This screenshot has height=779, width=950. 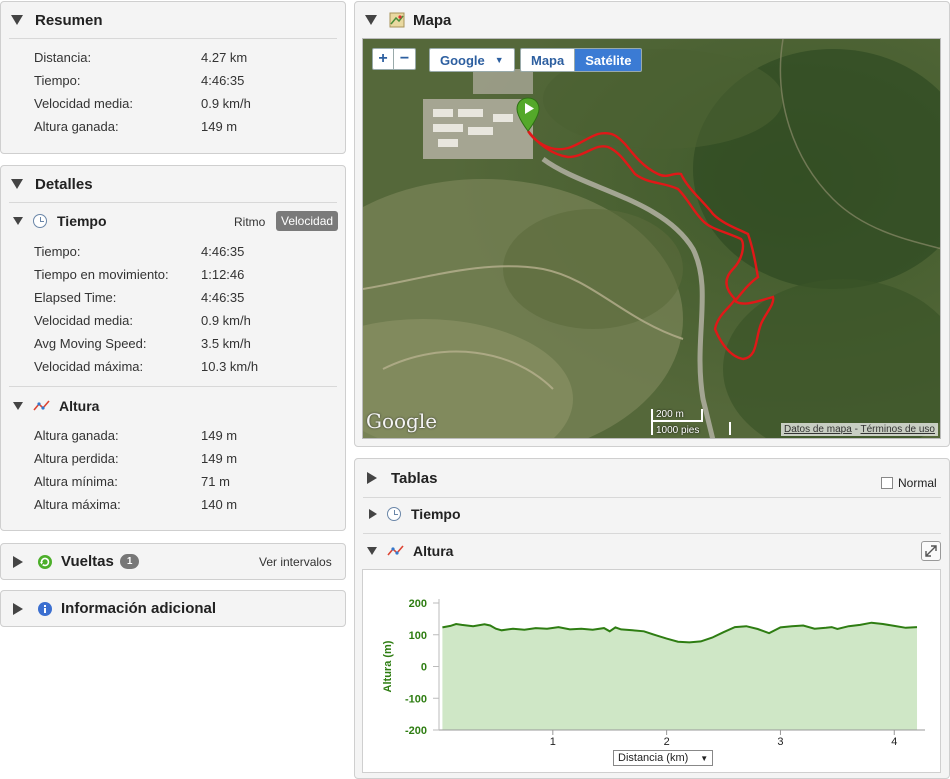 I want to click on x-tick-label: 4, so click(x=894, y=742).